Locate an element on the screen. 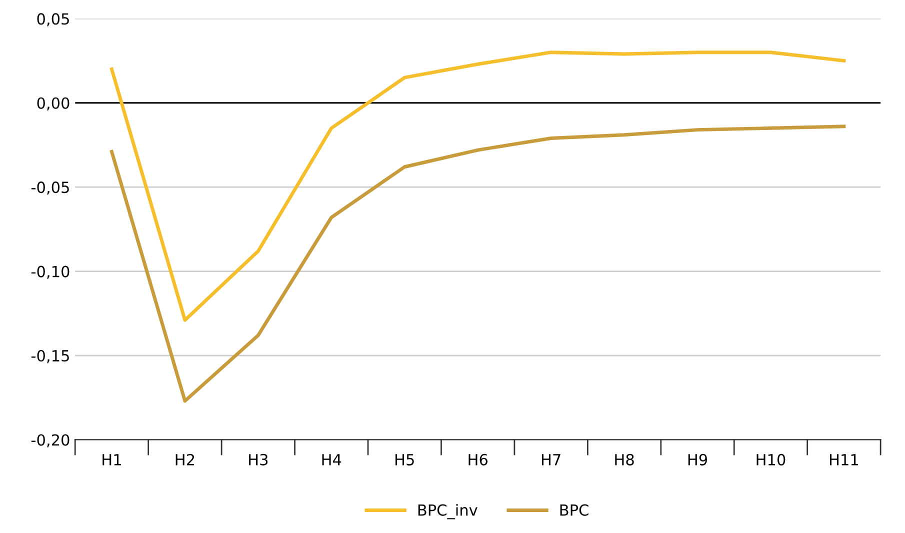 This screenshot has width=905, height=533. x-tick-label: H8 is located at coordinates (624, 460).